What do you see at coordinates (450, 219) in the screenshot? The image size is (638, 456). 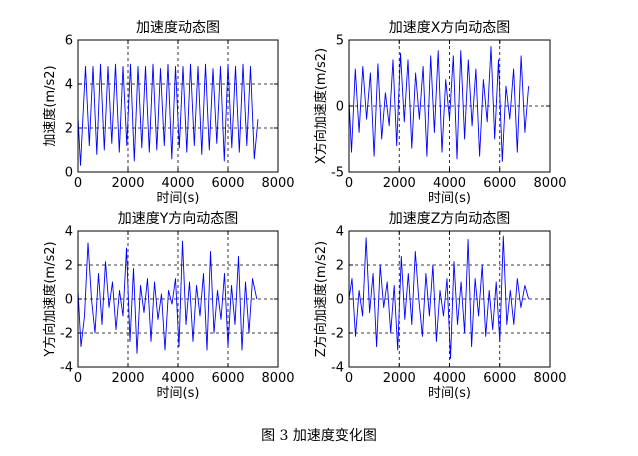 I see `subplot-title: 加速度Z方向动态图` at bounding box center [450, 219].